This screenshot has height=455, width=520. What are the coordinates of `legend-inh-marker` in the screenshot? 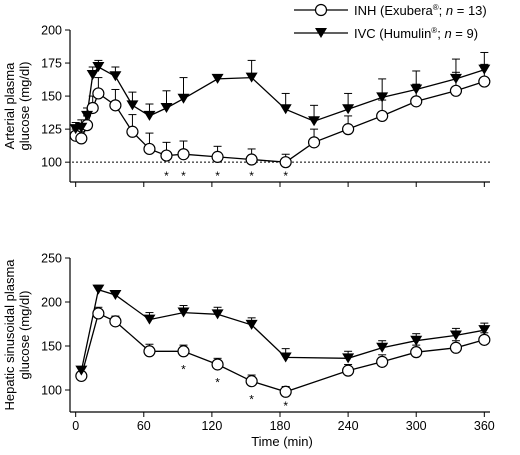 It's located at (321, 10).